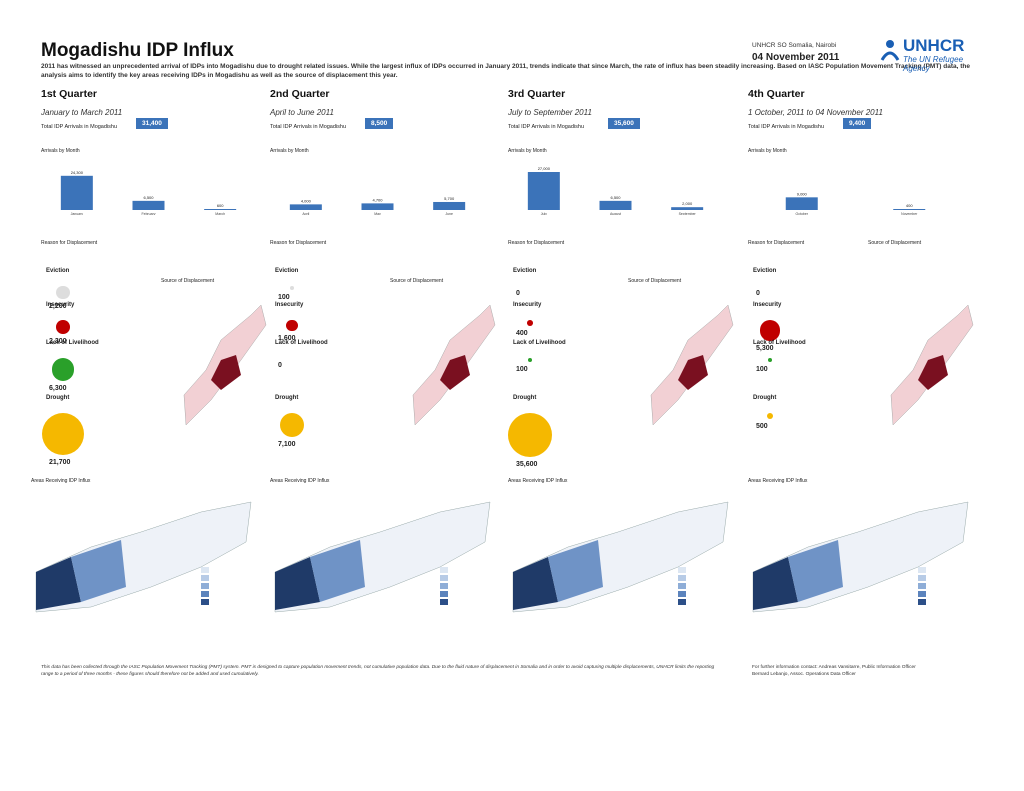 The image size is (1024, 791). Describe the element at coordinates (762, 427) in the screenshot. I see `reason-value: 500` at that location.